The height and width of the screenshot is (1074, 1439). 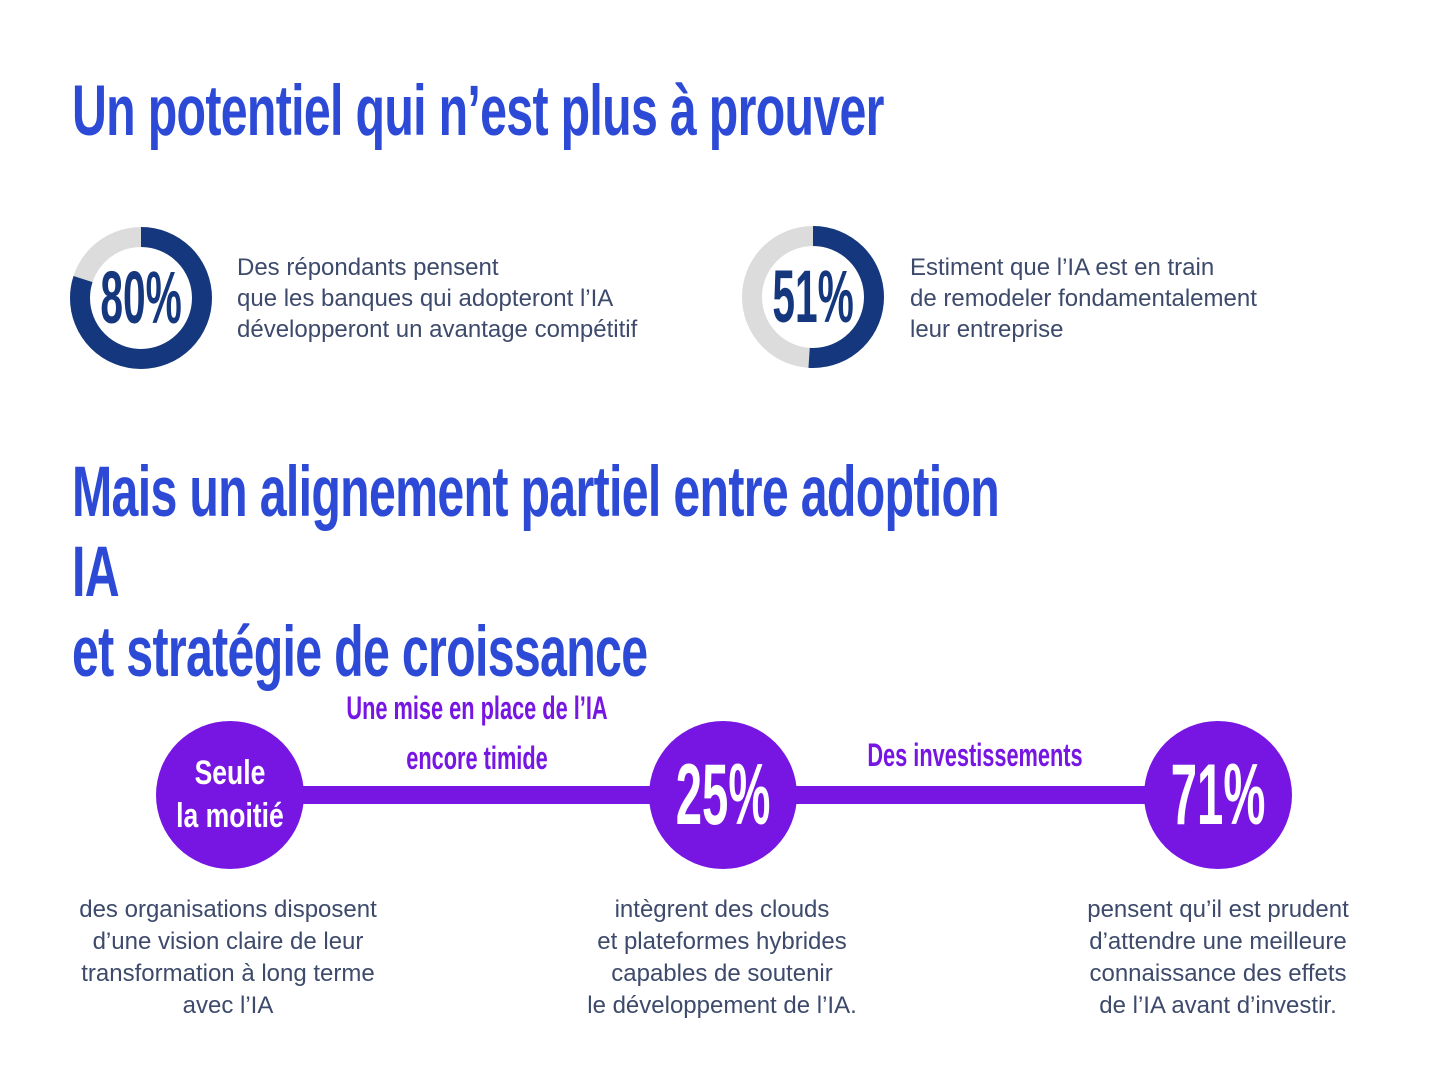 I want to click on stat-circle-half: Seule la moitié, so click(x=230, y=795).